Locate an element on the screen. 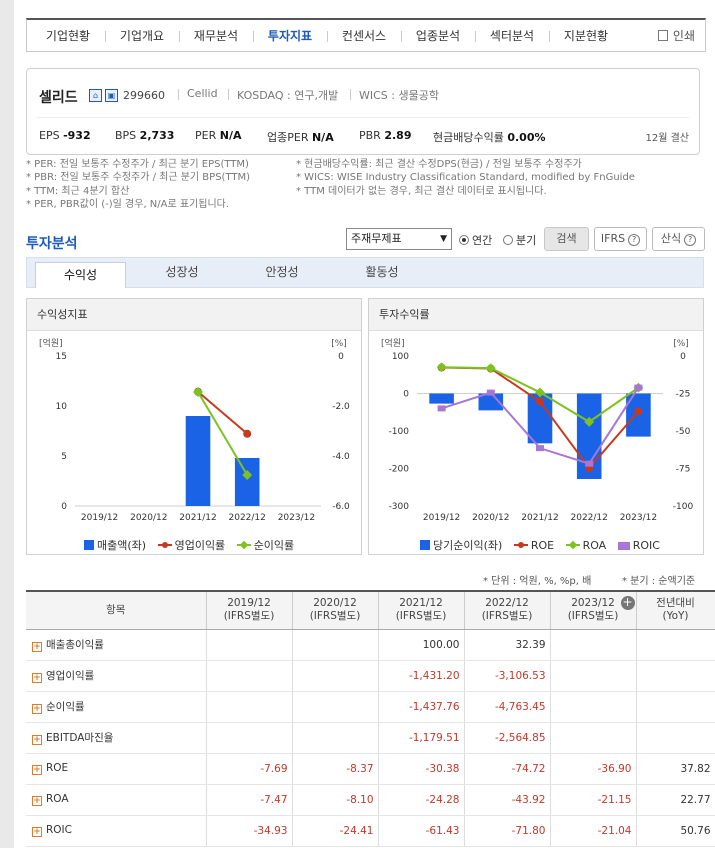  radio-quarter-indicator is located at coordinates (508, 240).